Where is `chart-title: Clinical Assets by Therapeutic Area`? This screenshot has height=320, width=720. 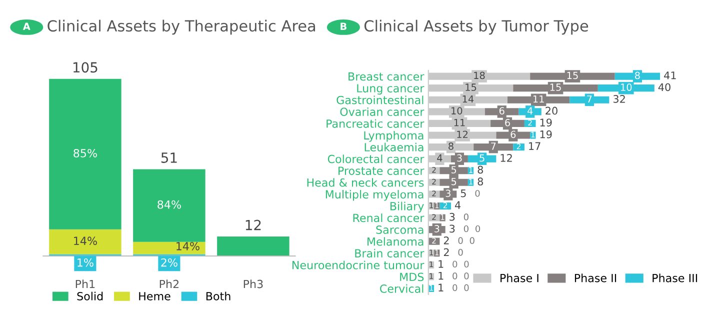
chart-title: Clinical Assets by Therapeutic Area is located at coordinates (182, 27).